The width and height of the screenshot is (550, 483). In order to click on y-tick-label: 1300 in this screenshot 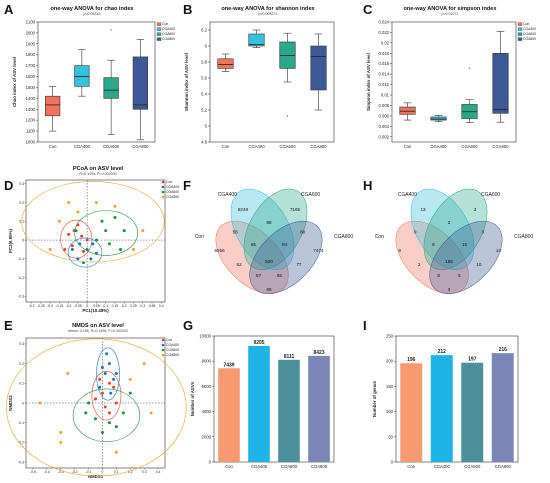, I will do `click(31, 109)`.